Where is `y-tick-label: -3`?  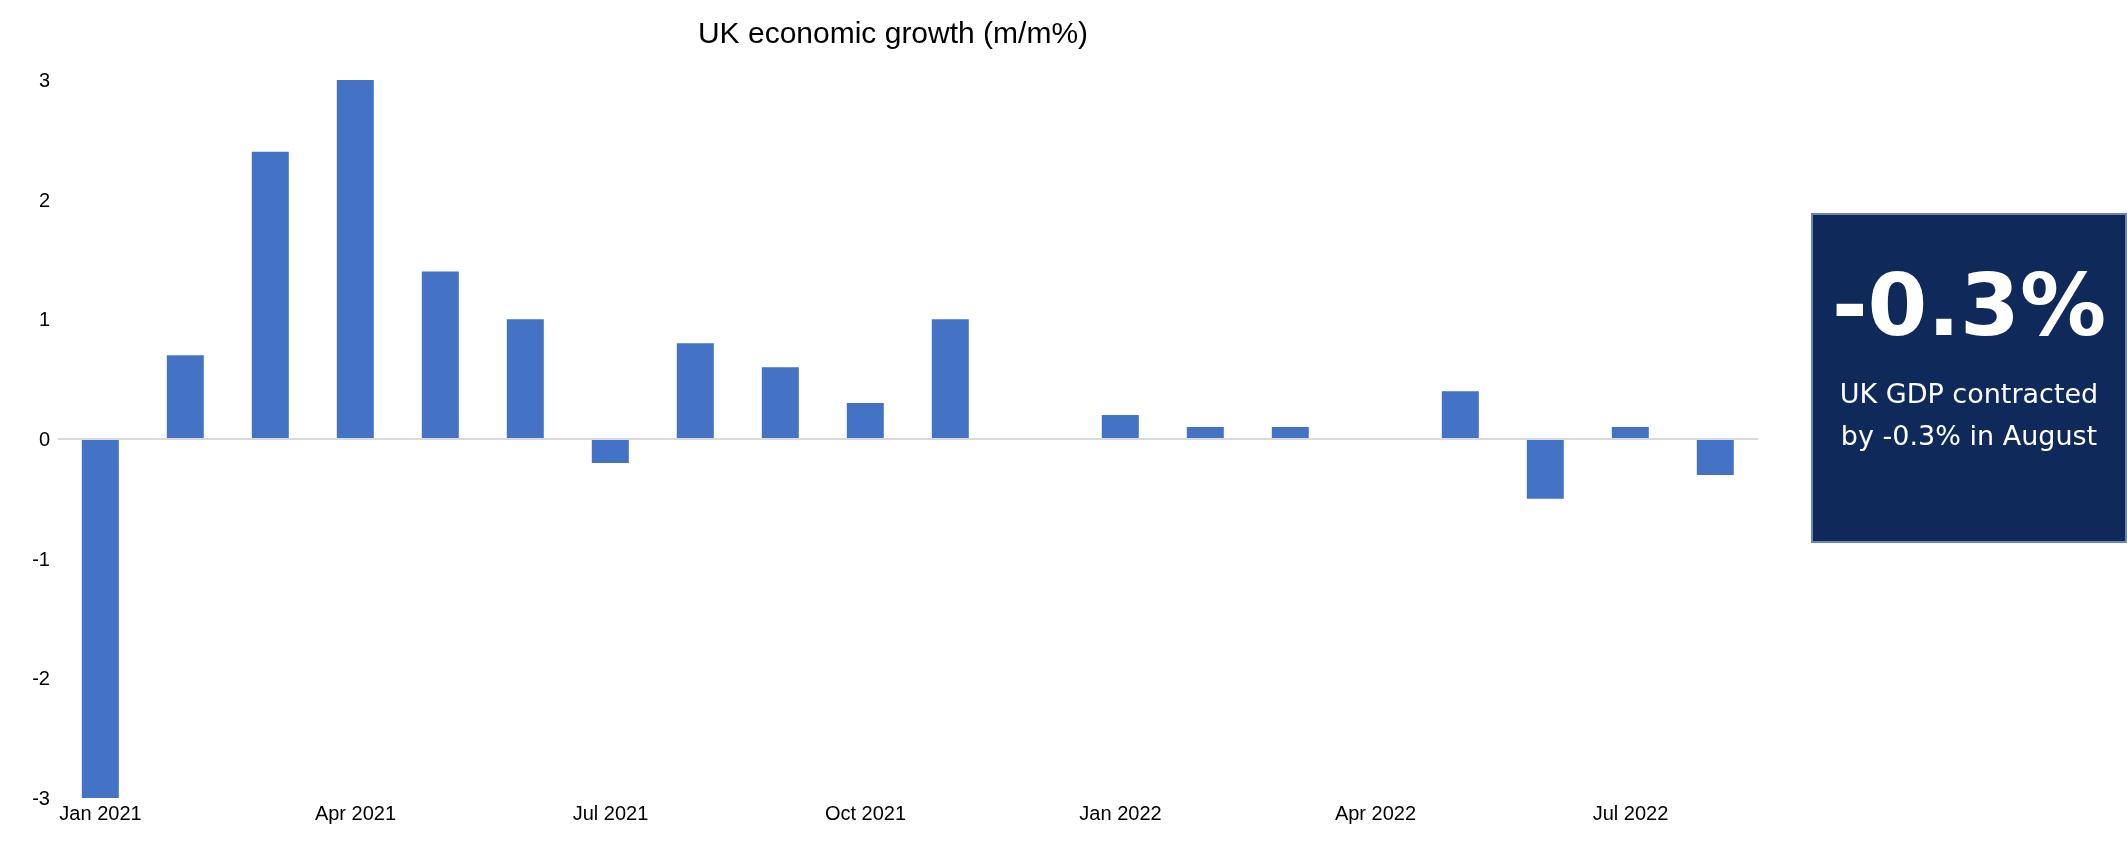
y-tick-label: -3 is located at coordinates (41, 798).